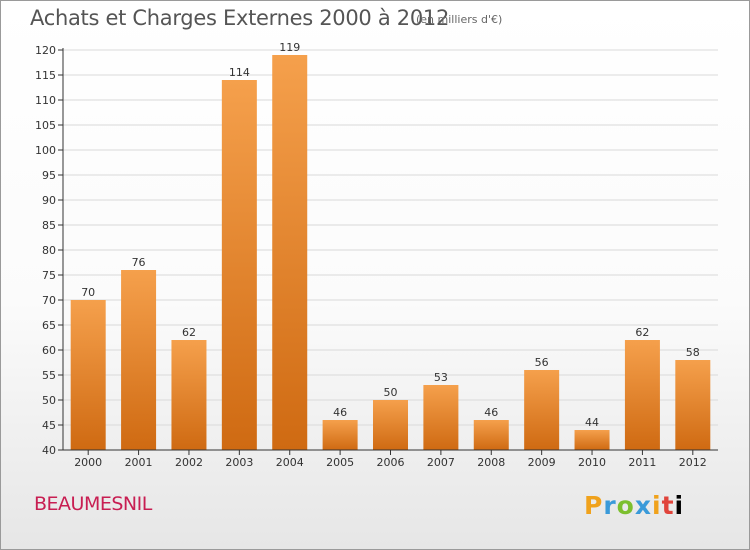  I want to click on x-tick-label: 2001, so click(139, 462).